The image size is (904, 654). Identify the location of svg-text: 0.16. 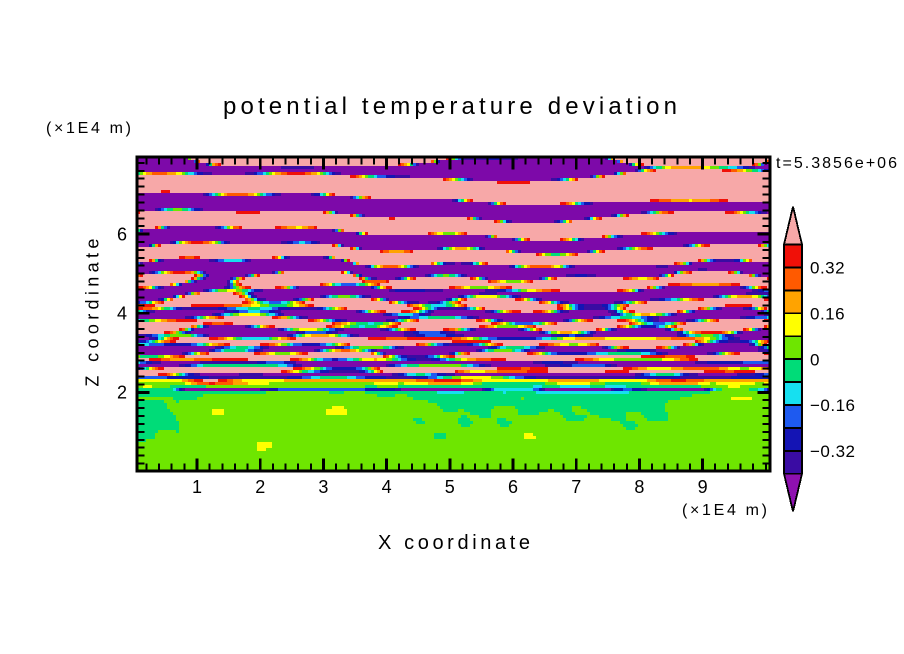
(827, 314).